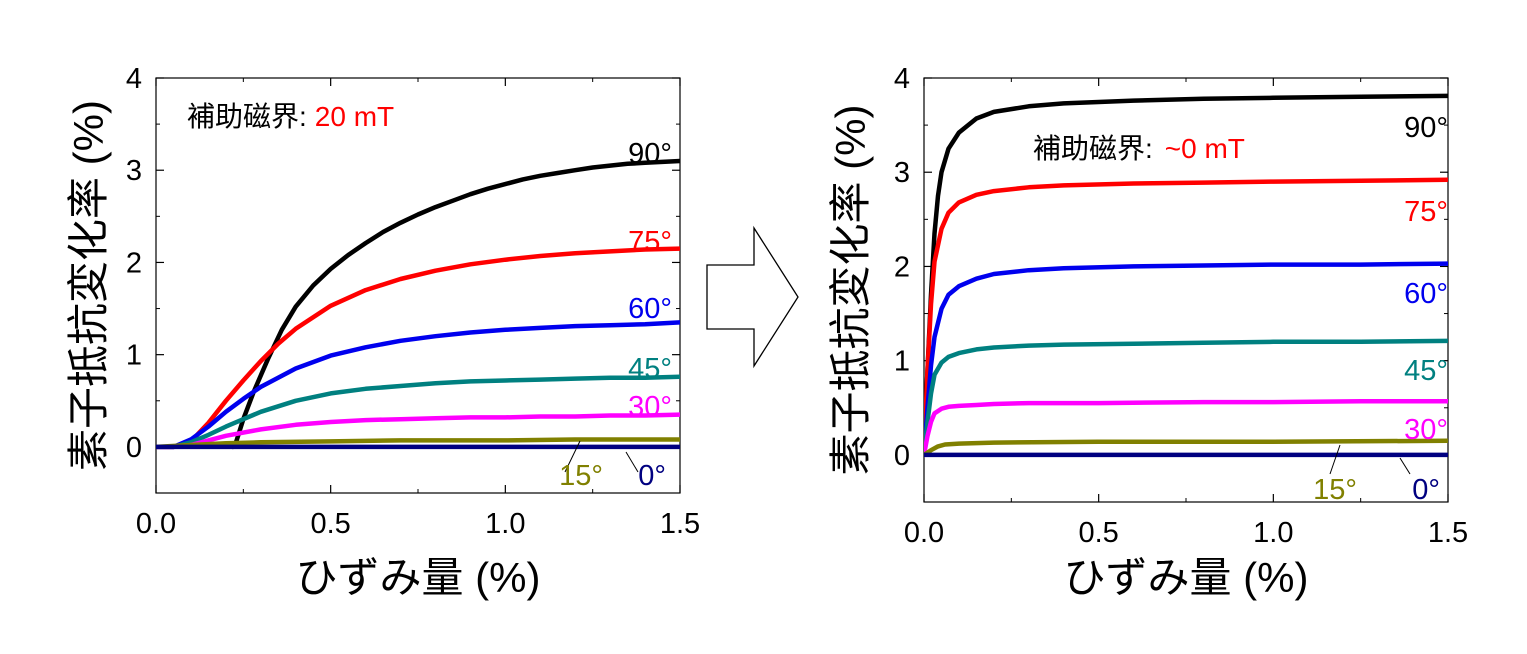 Image resolution: width=1527 pixels, height=654 pixels. Describe the element at coordinates (1426, 490) in the screenshot. I see `right-series-label-6: 0°` at that location.